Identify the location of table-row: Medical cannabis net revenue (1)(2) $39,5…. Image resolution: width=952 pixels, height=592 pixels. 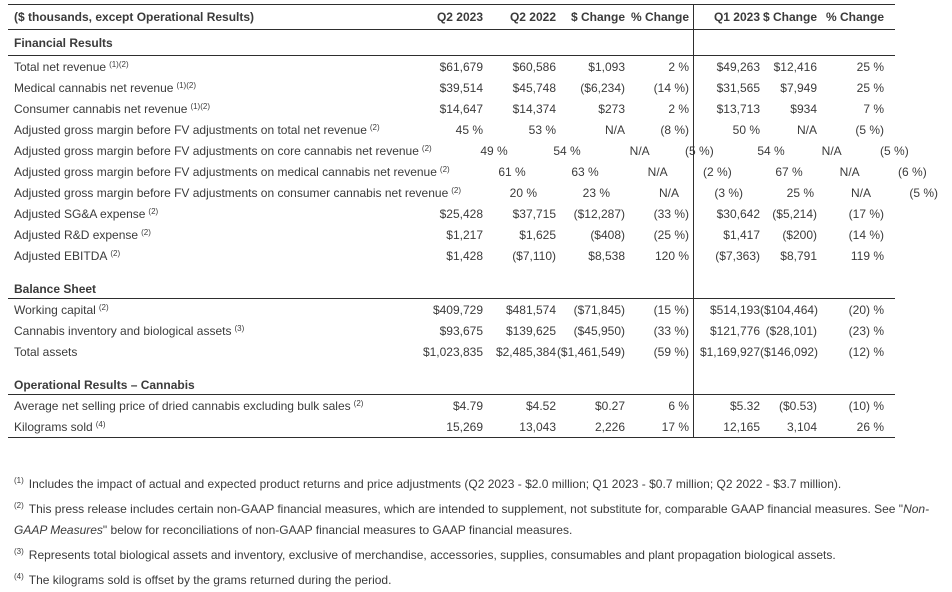
(451, 87).